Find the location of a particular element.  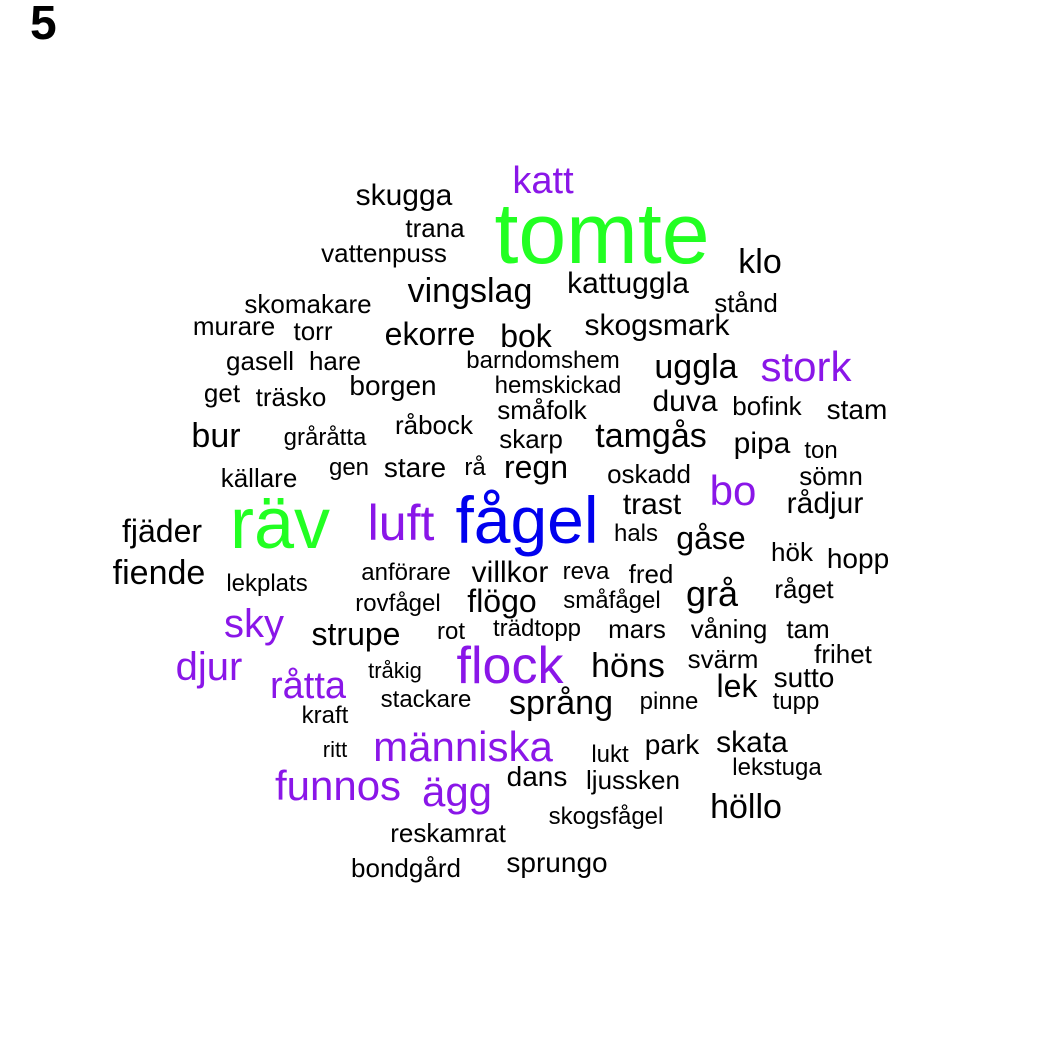

cloud-word: hopp is located at coordinates (858, 558).